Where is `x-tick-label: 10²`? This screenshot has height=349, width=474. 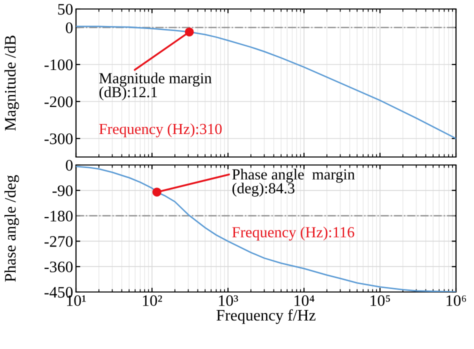 x-tick-label: 10² is located at coordinates (152, 300).